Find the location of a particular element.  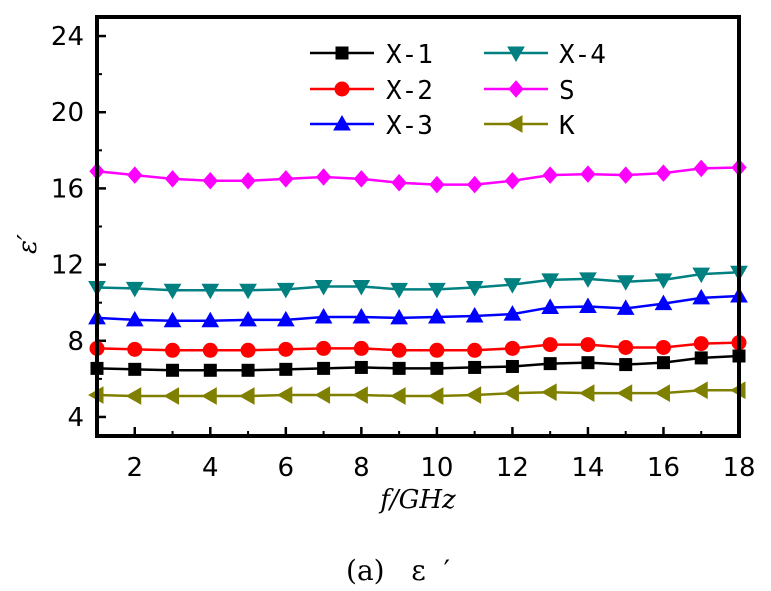

y-tick-labels: 4 8 12 16 20 24 is located at coordinates (67, 227).